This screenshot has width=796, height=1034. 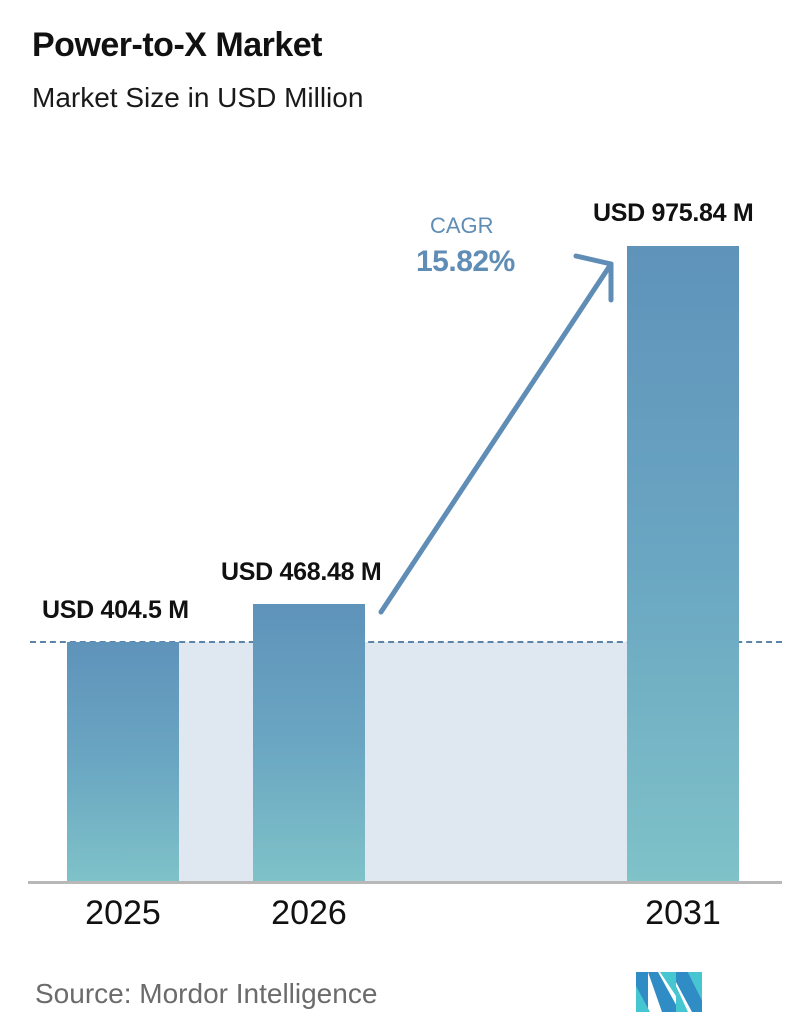 I want to click on bar-2026, so click(x=309, y=743).